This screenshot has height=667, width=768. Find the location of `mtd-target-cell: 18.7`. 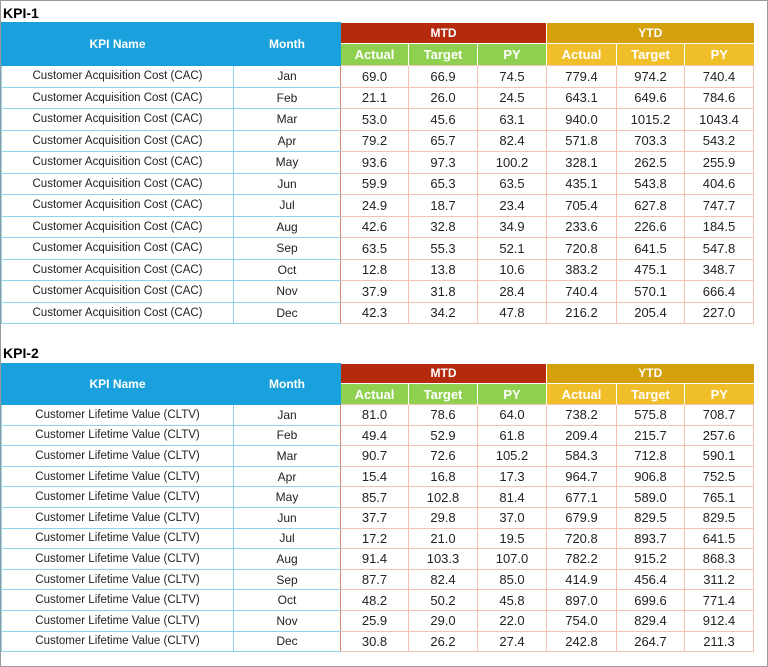

mtd-target-cell: 18.7 is located at coordinates (443, 205).